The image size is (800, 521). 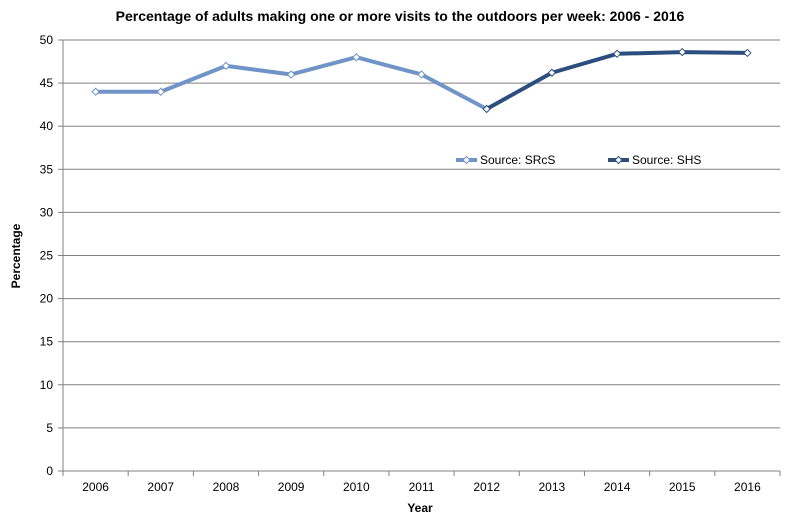 What do you see at coordinates (747, 487) in the screenshot?
I see `x-tick-label: 2016` at bounding box center [747, 487].